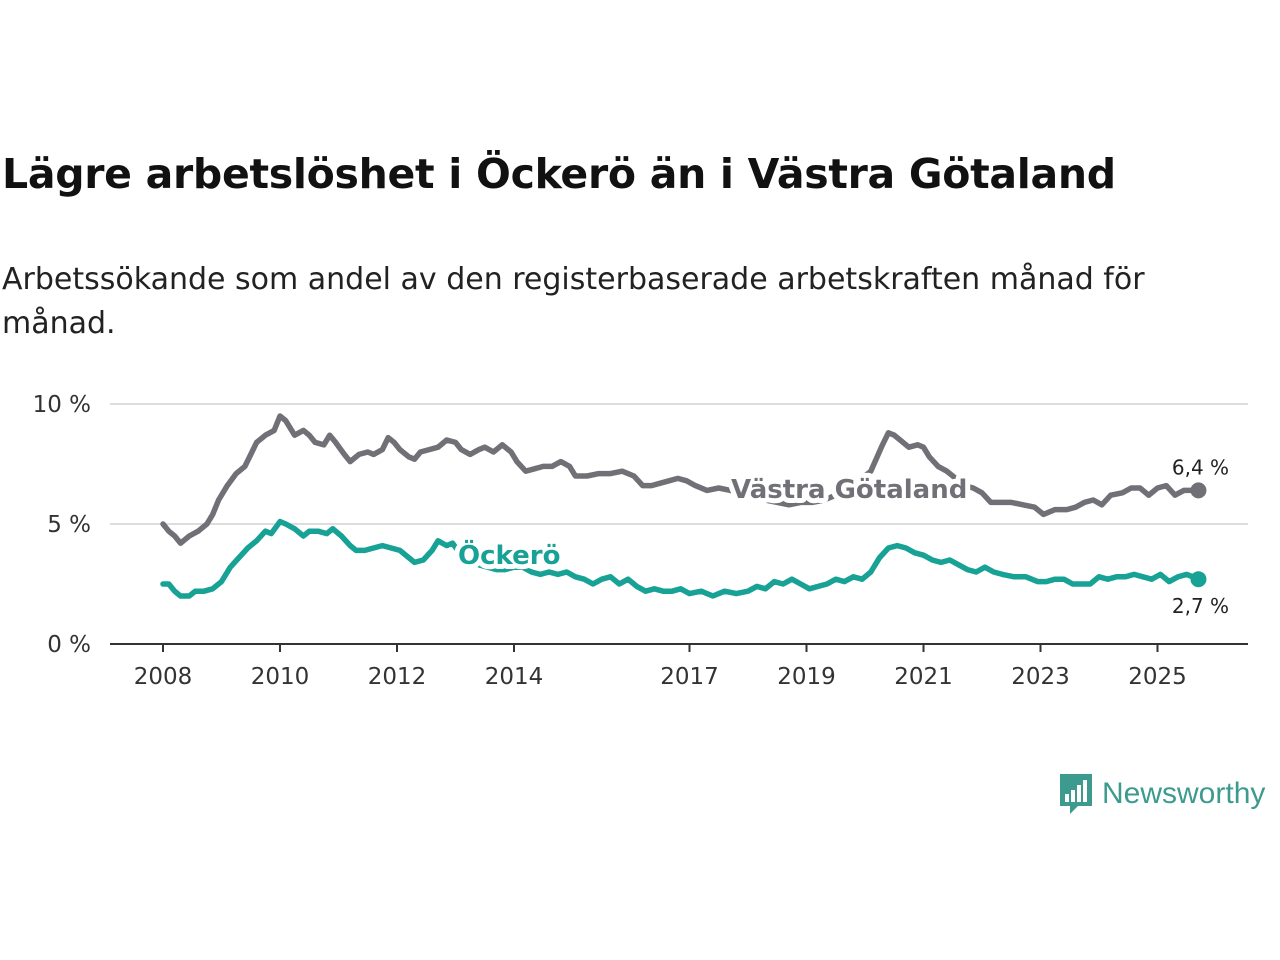  Describe the element at coordinates (923, 677) in the screenshot. I see `x-tick-label: 2021` at that location.